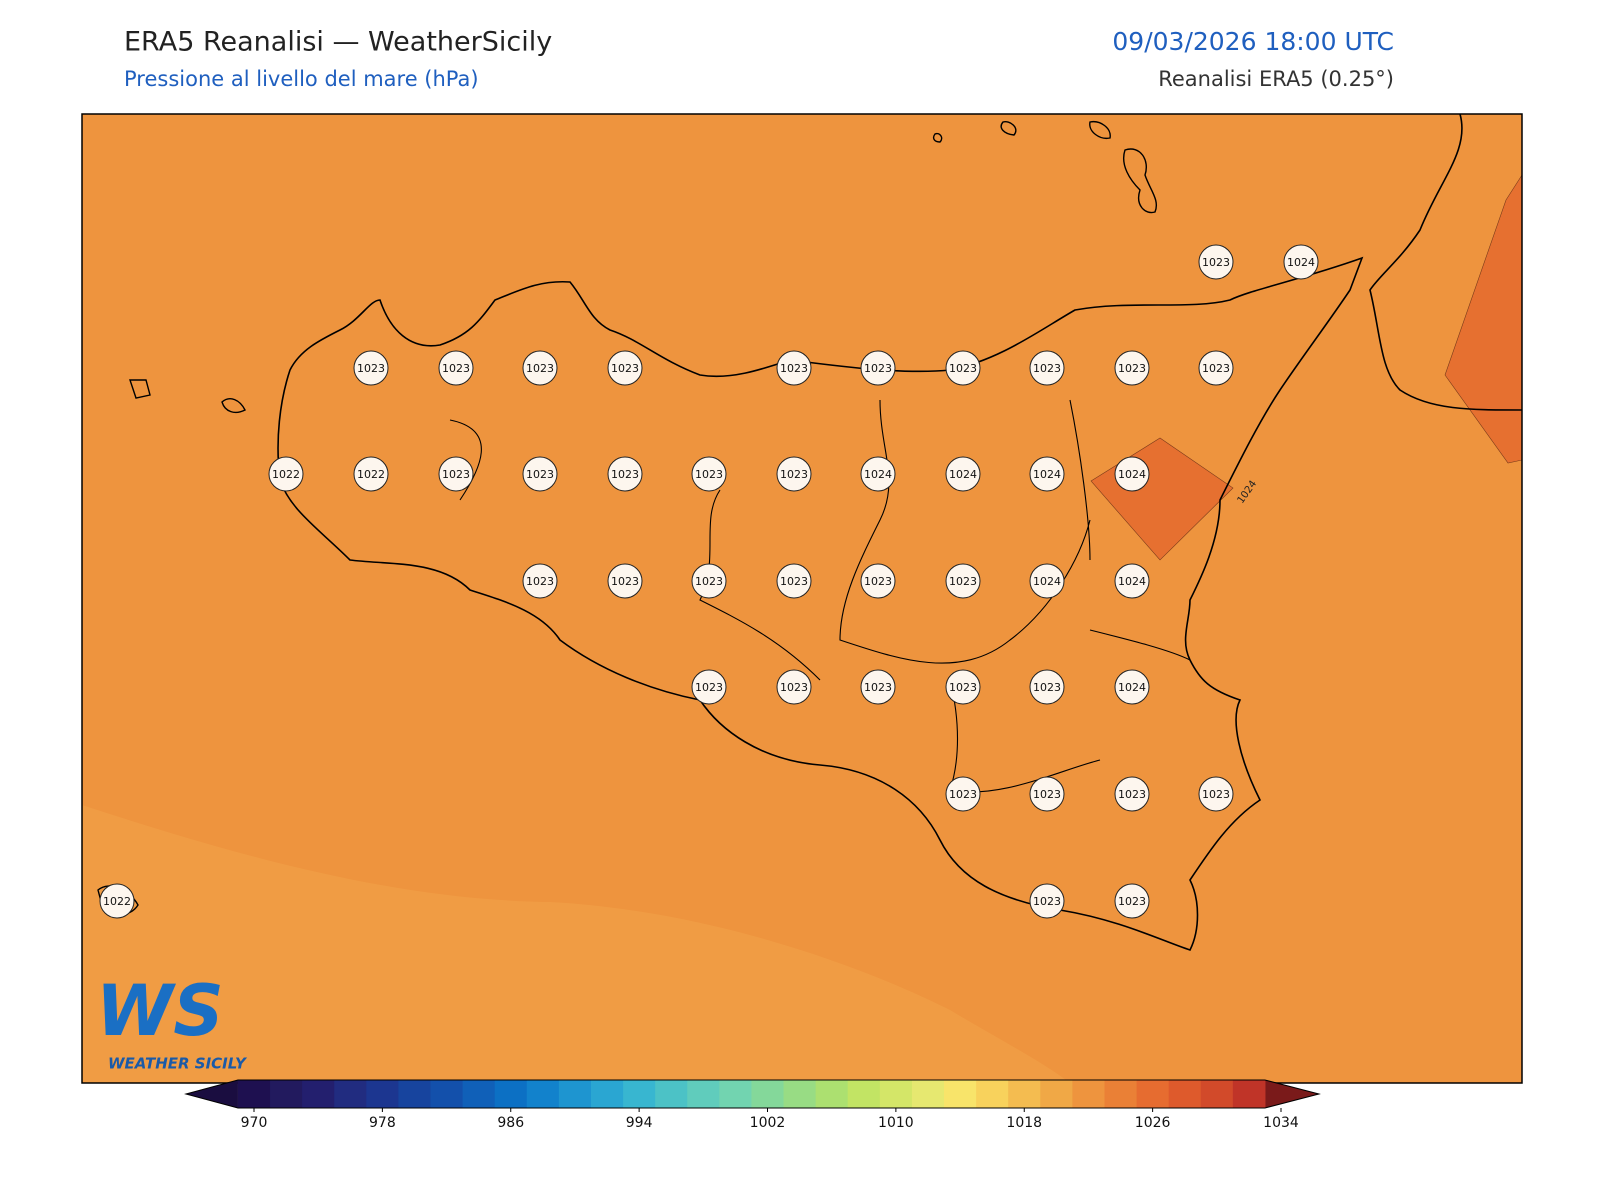  Describe the element at coordinates (1253, 41) in the screenshot. I see `datetime: 09/03/2026 18:00 UTC` at that location.